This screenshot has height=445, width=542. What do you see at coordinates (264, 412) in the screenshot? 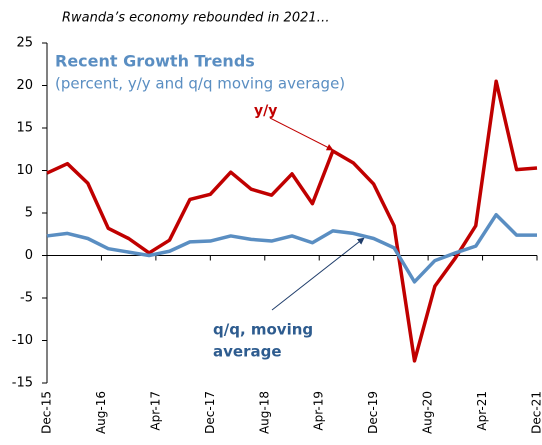
I see `x-tick-label: Aug-18` at bounding box center [264, 412].